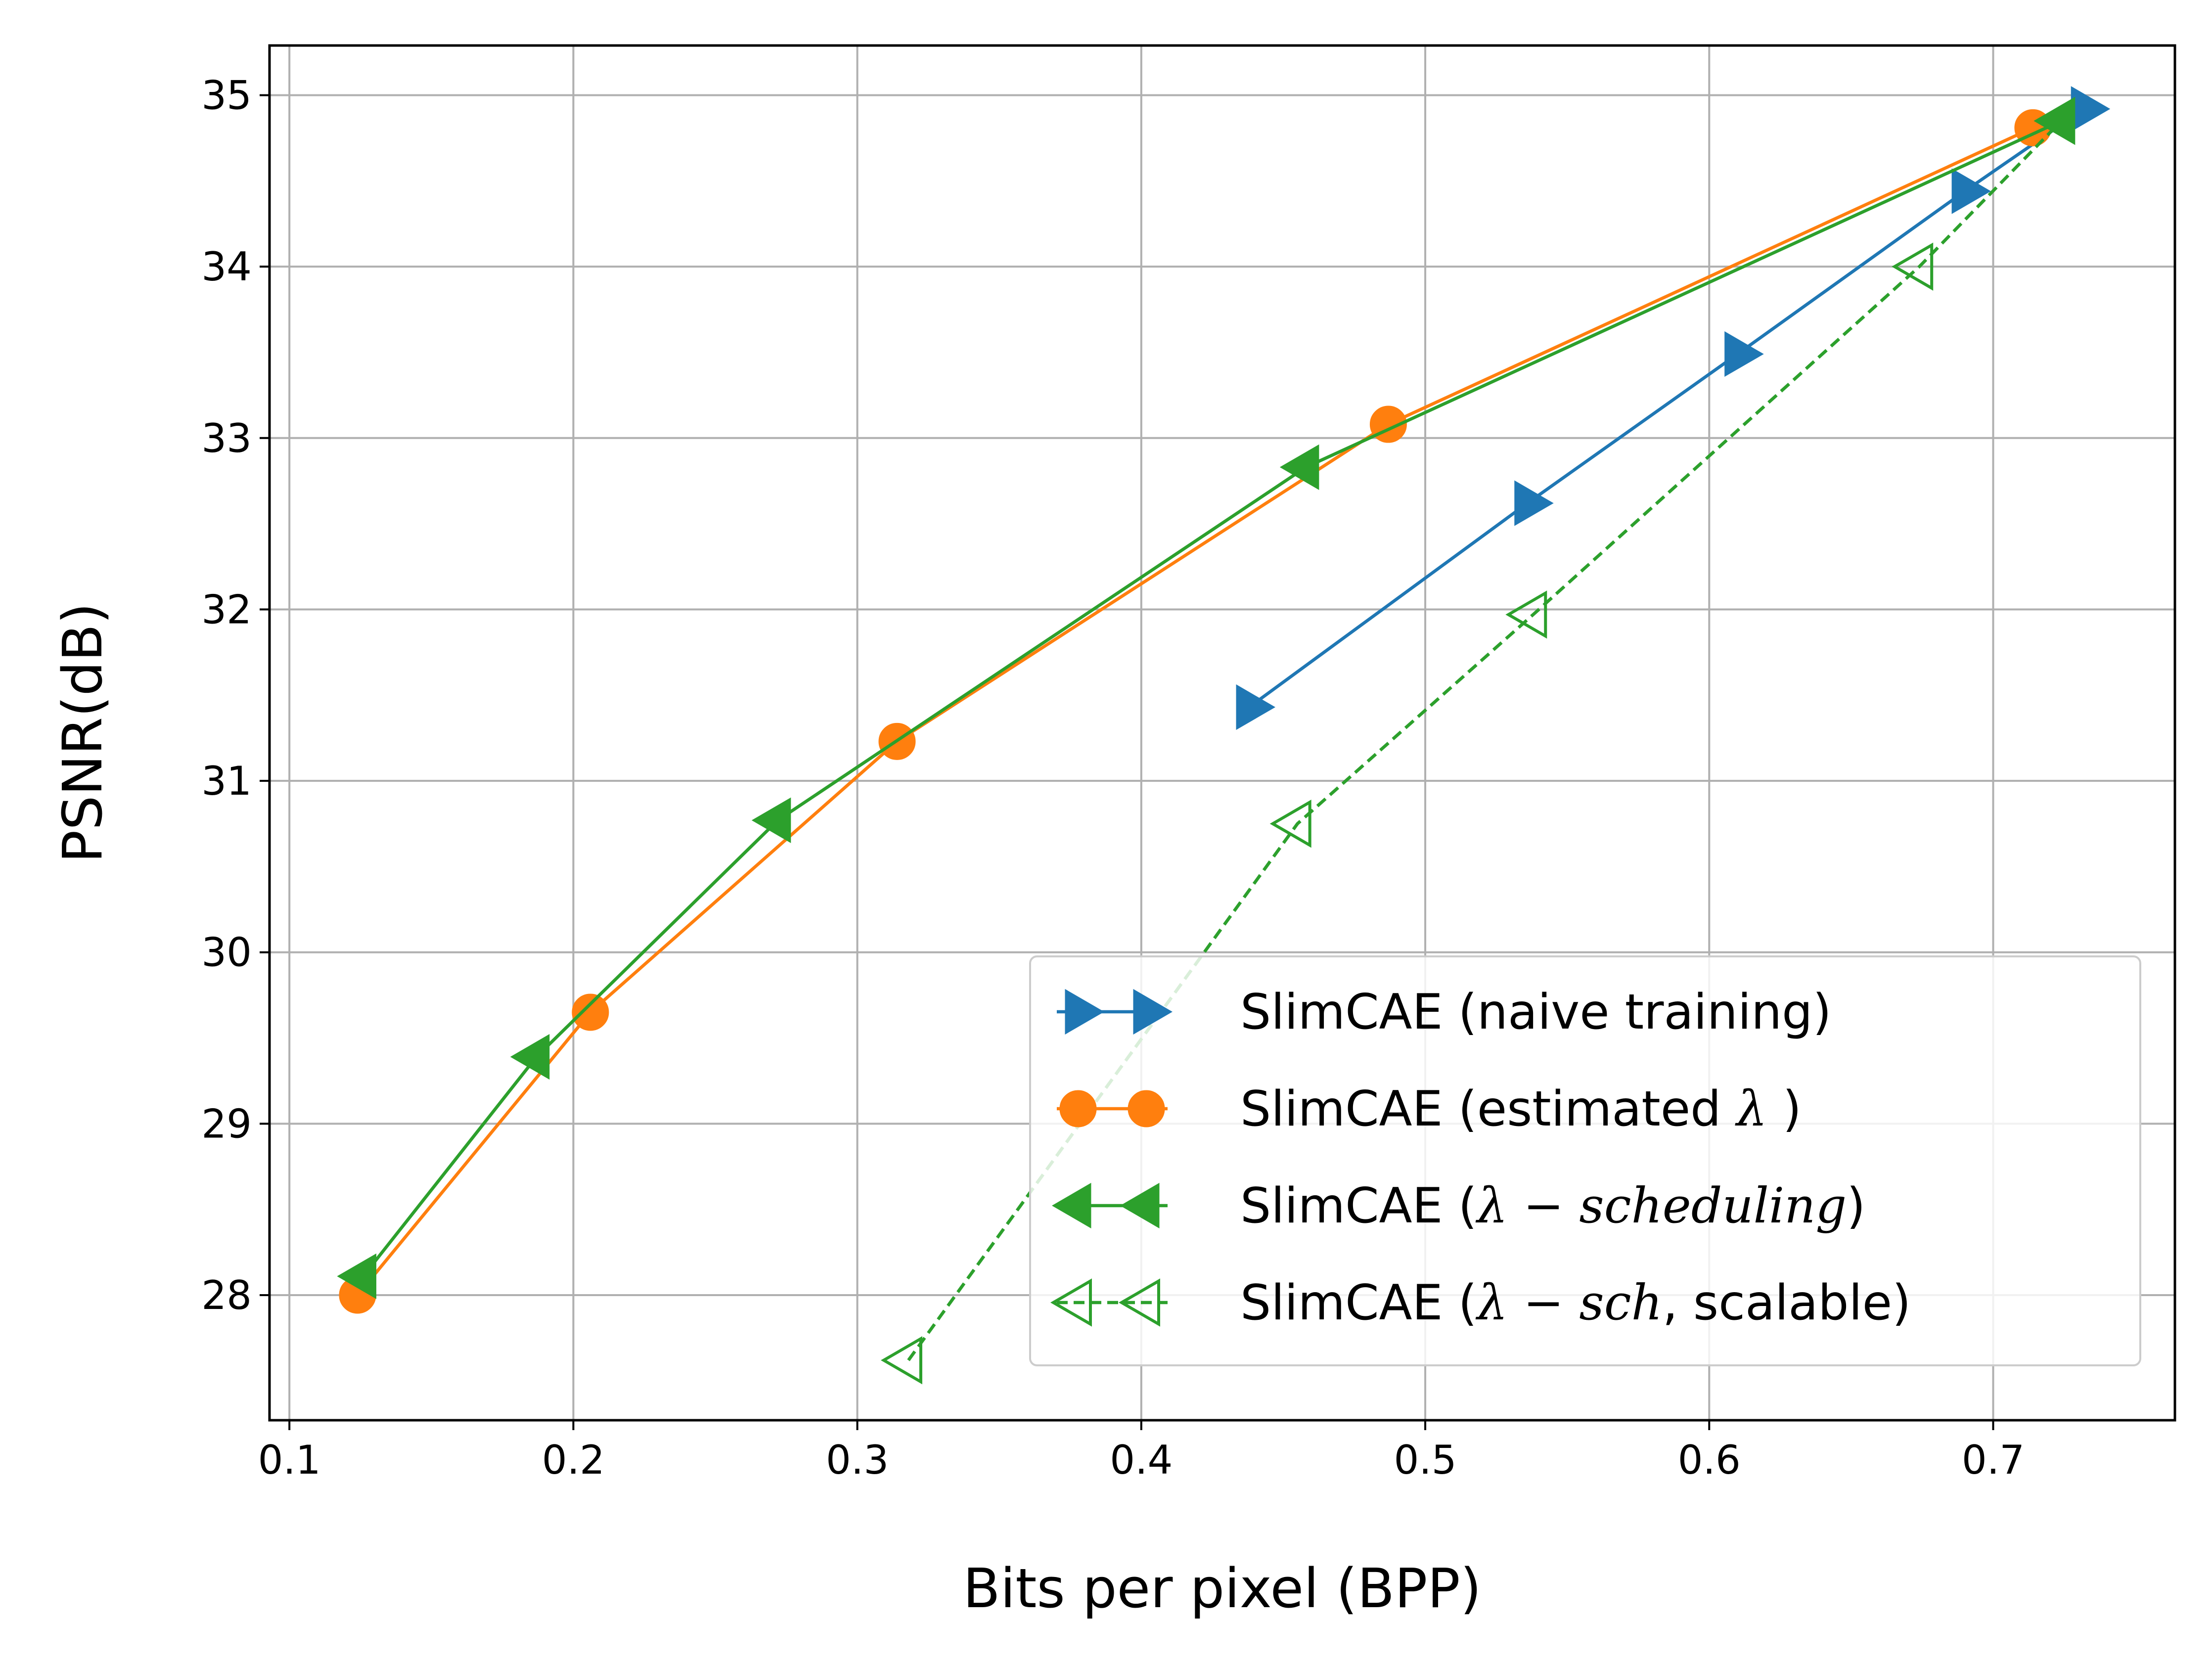  What do you see at coordinates (226, 609) in the screenshot?
I see `y-tick-label: 32` at bounding box center [226, 609].